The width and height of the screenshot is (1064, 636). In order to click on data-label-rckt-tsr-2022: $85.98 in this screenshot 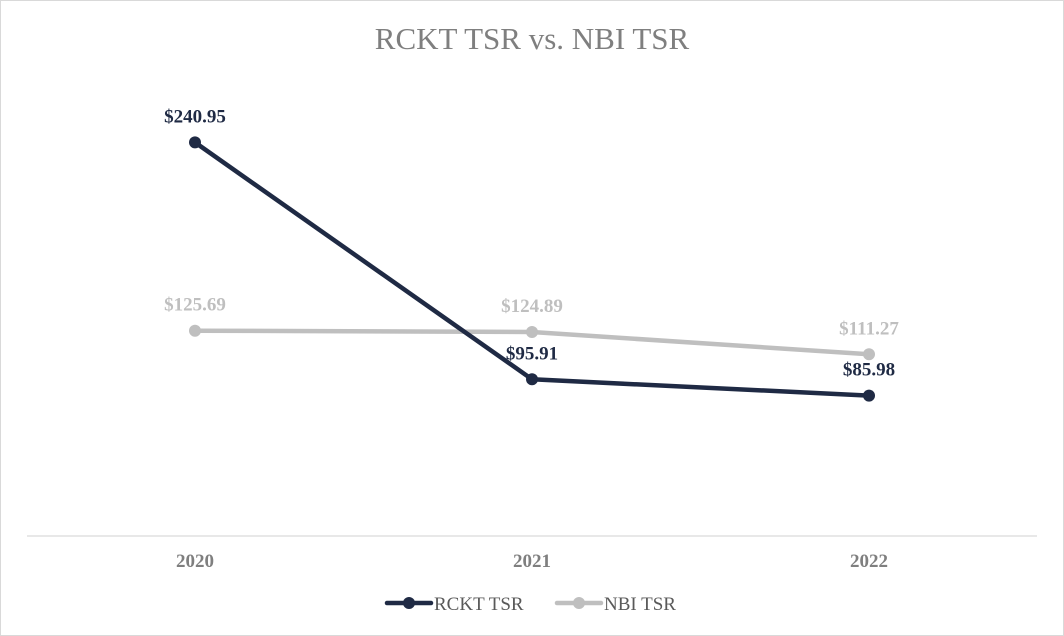, I will do `click(869, 370)`.